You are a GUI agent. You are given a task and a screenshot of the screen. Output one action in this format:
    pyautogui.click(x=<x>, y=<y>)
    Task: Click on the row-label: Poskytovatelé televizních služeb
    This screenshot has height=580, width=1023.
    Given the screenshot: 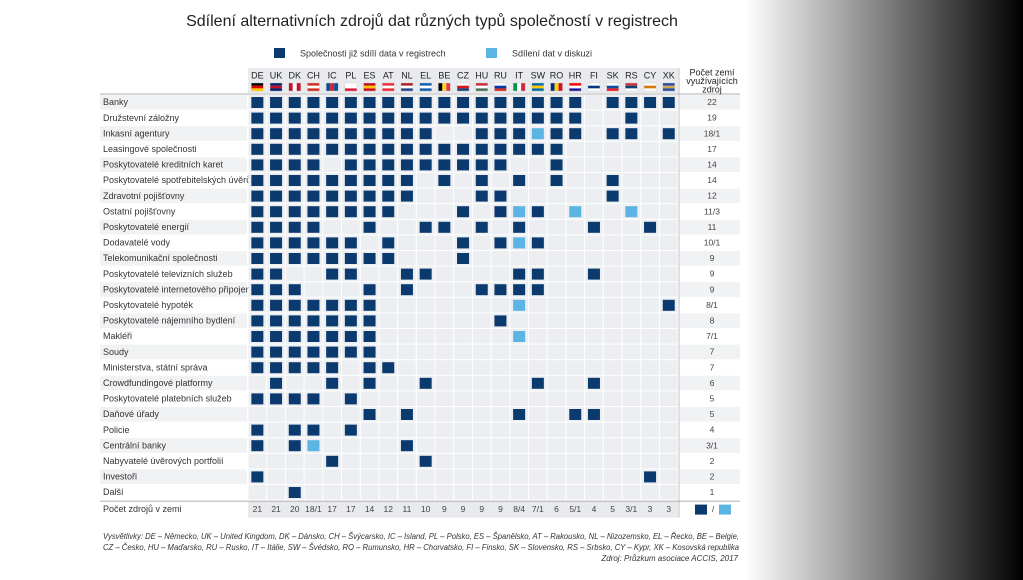 What is the action you would take?
    pyautogui.click(x=168, y=274)
    